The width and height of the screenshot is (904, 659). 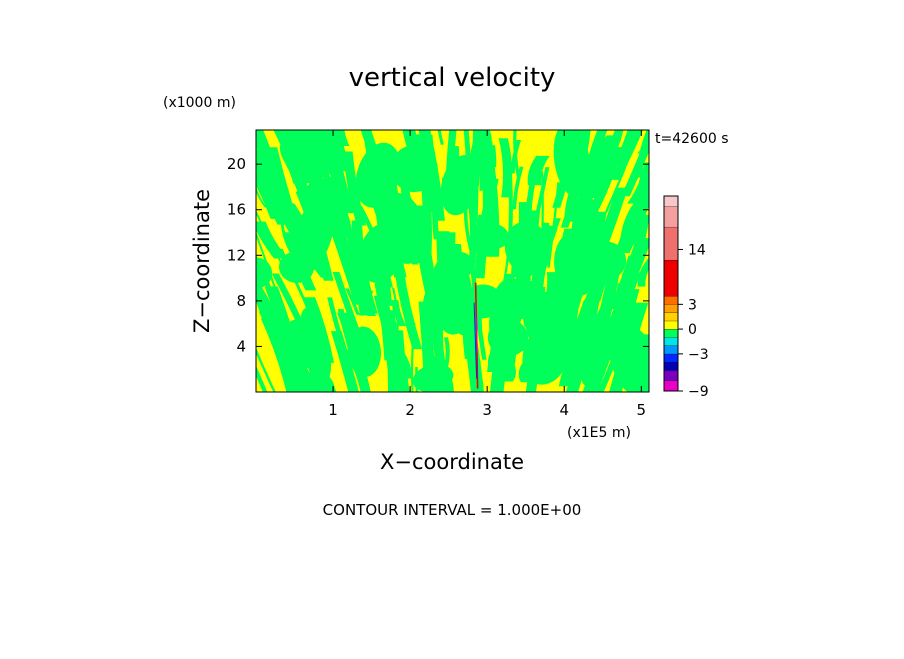 I want to click on x-tick-label: 3, so click(x=487, y=410).